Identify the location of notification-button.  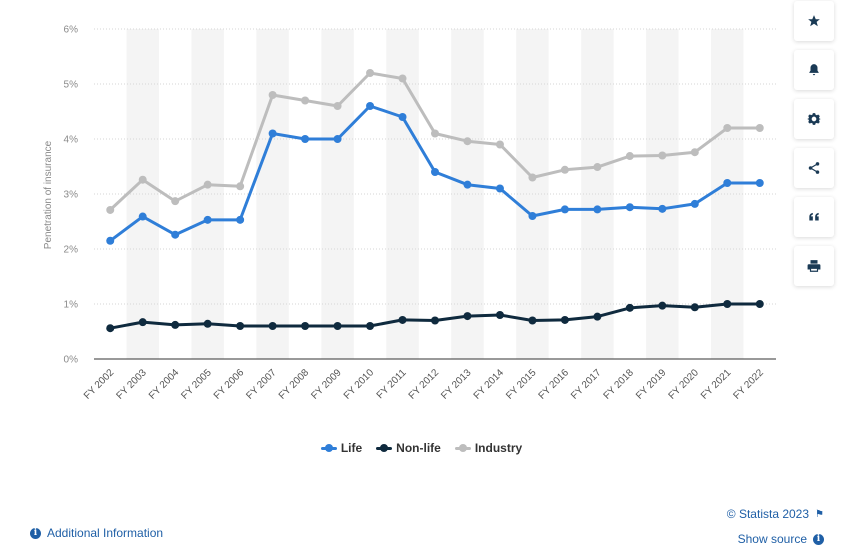
(814, 70).